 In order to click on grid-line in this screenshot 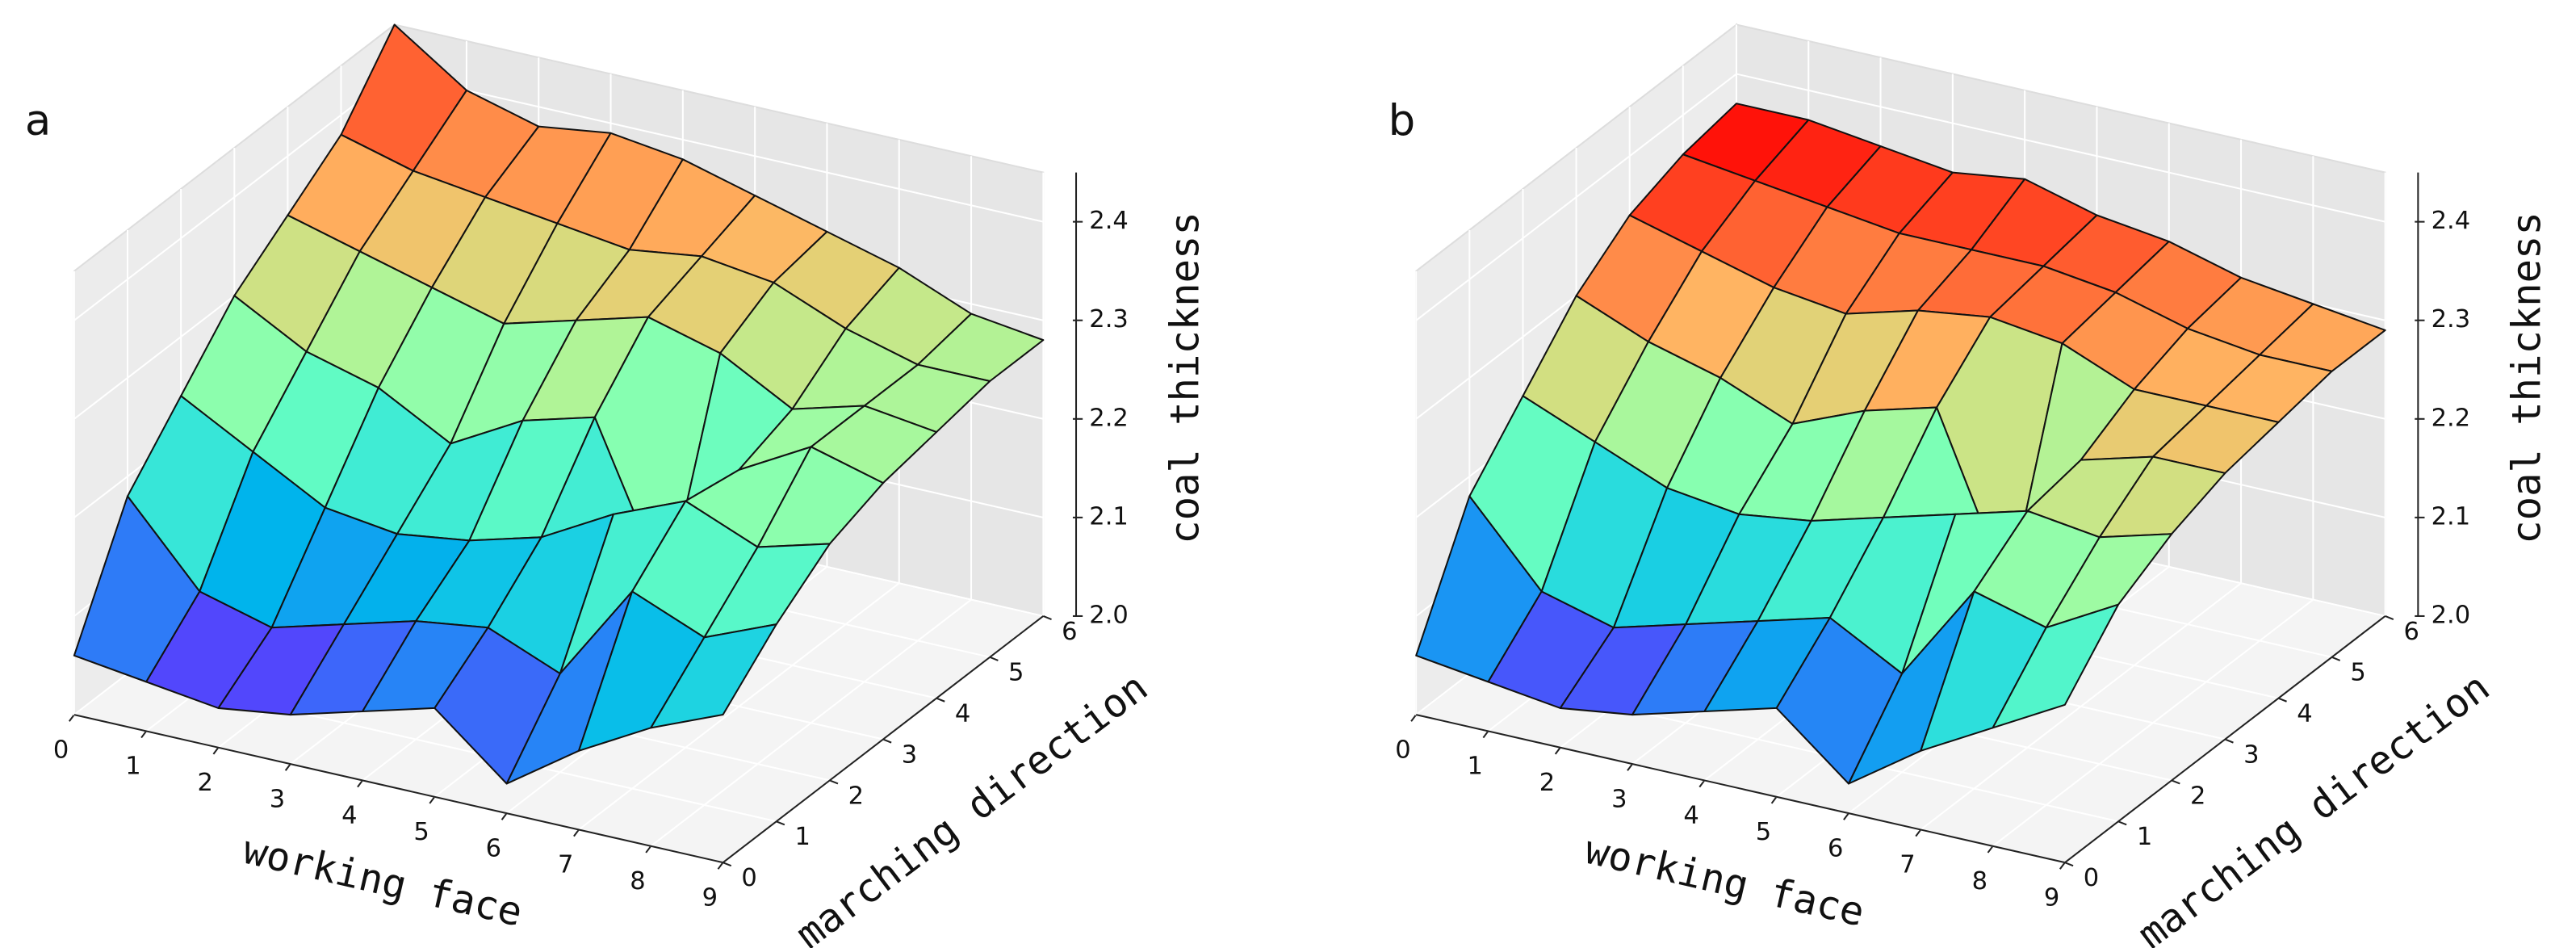, I will do `click(1900, 197)`.